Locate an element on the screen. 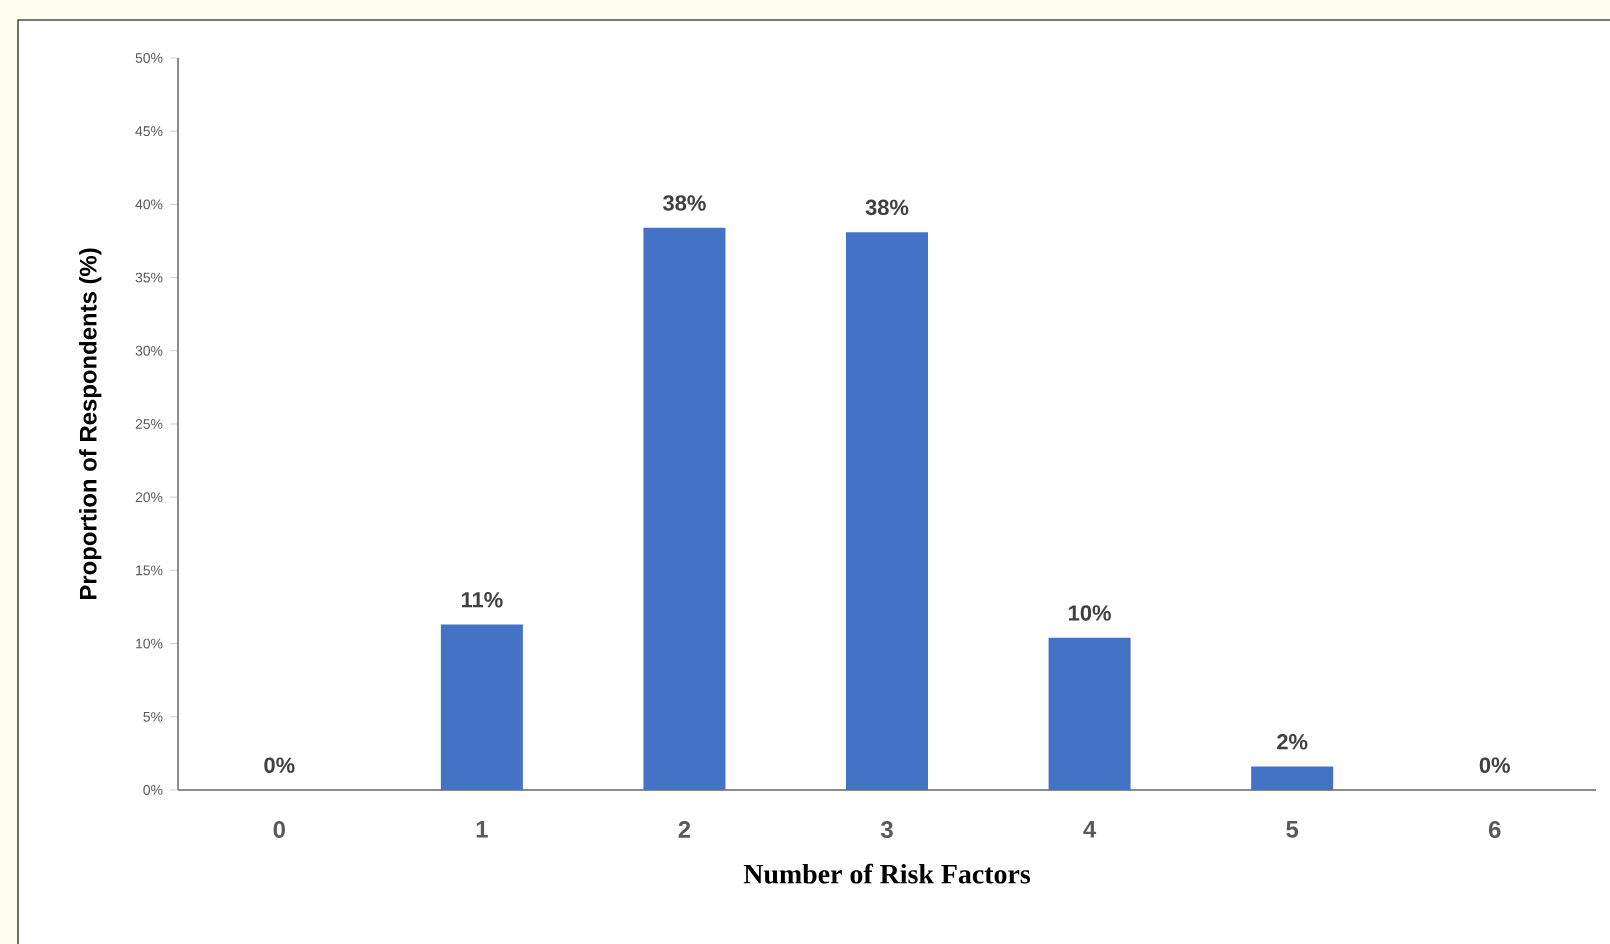 The width and height of the screenshot is (1610, 944). data-label: 10% is located at coordinates (1090, 613).